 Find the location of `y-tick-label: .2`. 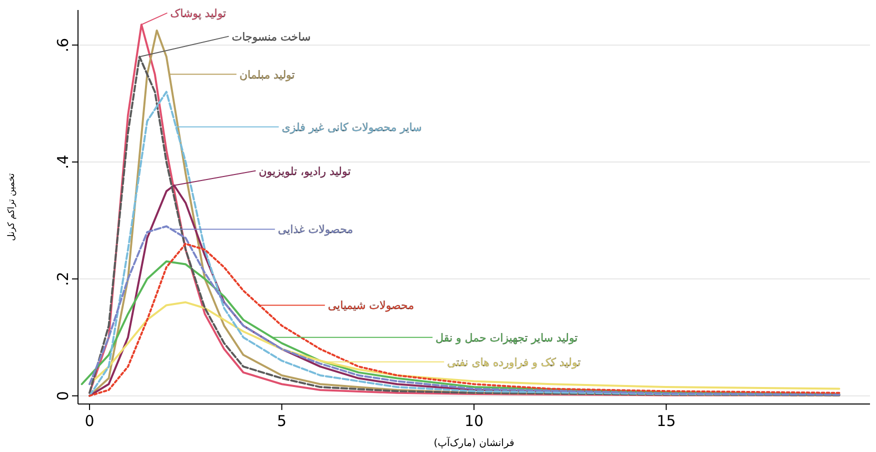

y-tick-label: .2 is located at coordinates (63, 279).